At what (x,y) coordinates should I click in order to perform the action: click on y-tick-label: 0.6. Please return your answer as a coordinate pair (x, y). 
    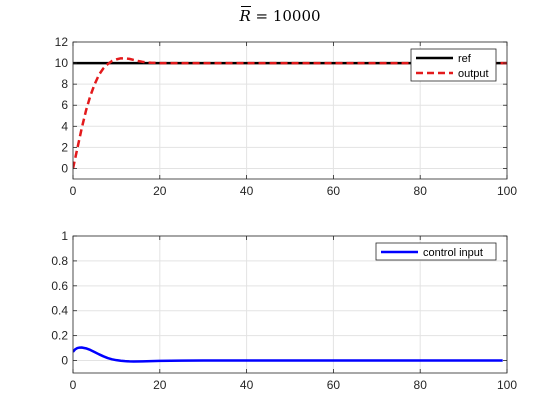
    Looking at the image, I should click on (59, 286).